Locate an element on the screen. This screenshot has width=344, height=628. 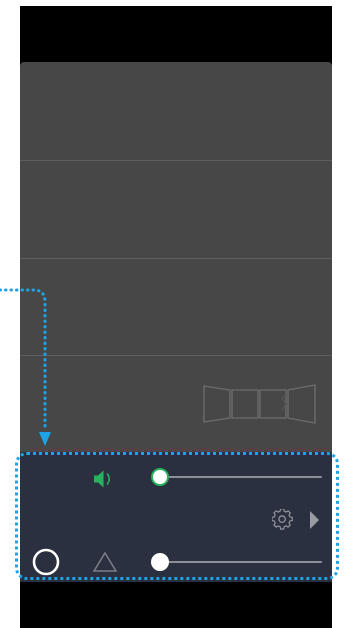
circle-icon is located at coordinates (46, 562).